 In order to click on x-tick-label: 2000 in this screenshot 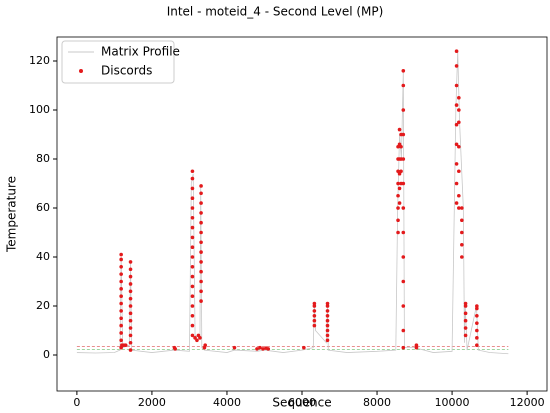, I will do `click(152, 402)`.